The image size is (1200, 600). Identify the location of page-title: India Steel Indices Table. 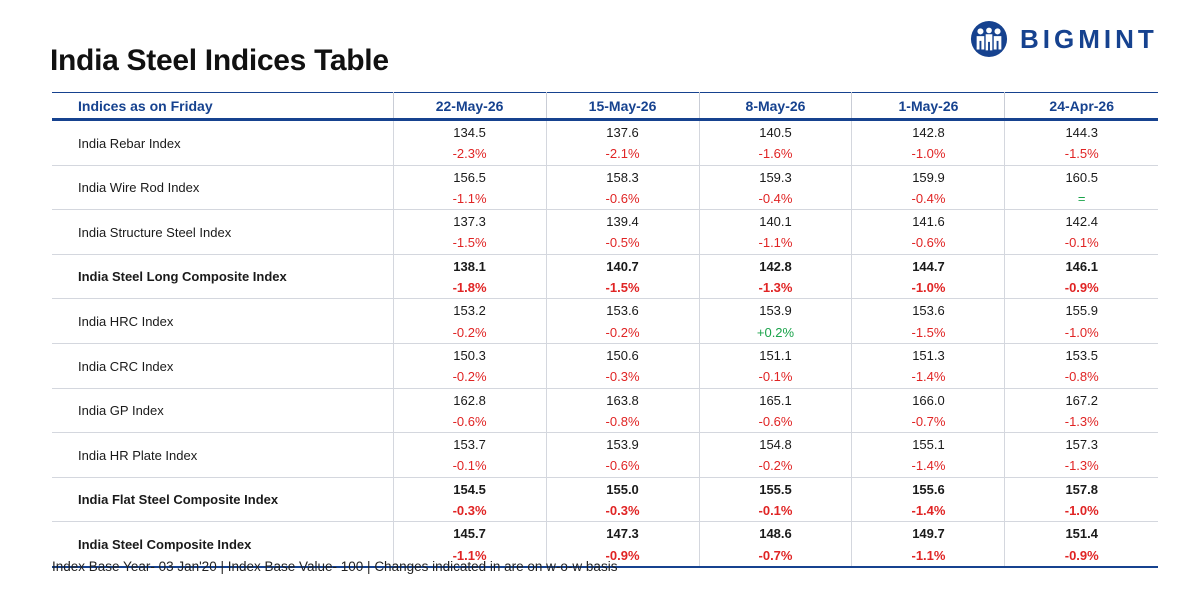
(219, 60).